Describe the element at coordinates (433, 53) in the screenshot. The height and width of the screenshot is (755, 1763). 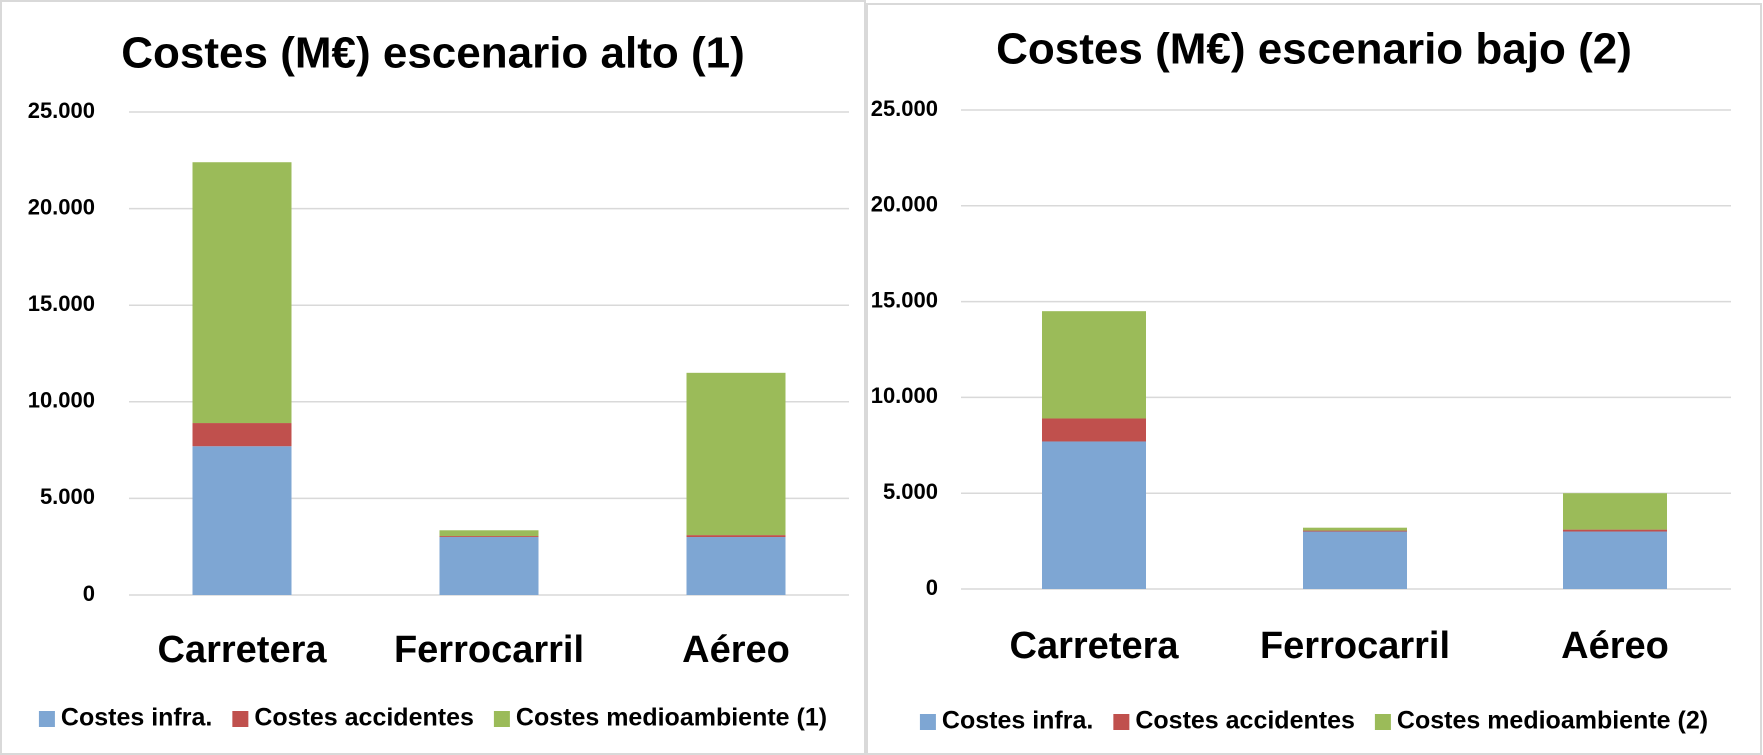
I see `chart-title: Costes (M€) escenario alto (1)` at that location.